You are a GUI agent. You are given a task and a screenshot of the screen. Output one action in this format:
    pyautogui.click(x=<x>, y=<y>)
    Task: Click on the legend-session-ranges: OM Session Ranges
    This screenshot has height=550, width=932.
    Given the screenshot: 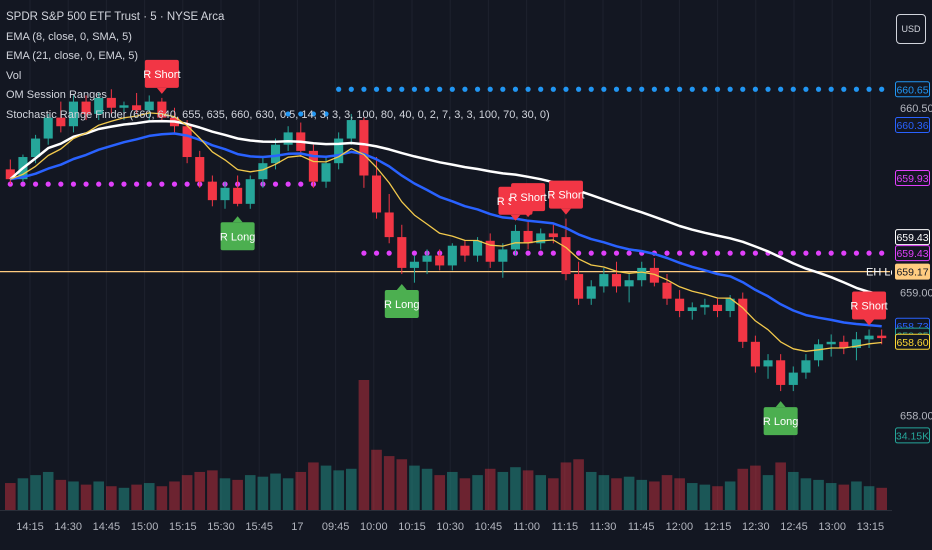 What is the action you would take?
    pyautogui.click(x=56, y=95)
    